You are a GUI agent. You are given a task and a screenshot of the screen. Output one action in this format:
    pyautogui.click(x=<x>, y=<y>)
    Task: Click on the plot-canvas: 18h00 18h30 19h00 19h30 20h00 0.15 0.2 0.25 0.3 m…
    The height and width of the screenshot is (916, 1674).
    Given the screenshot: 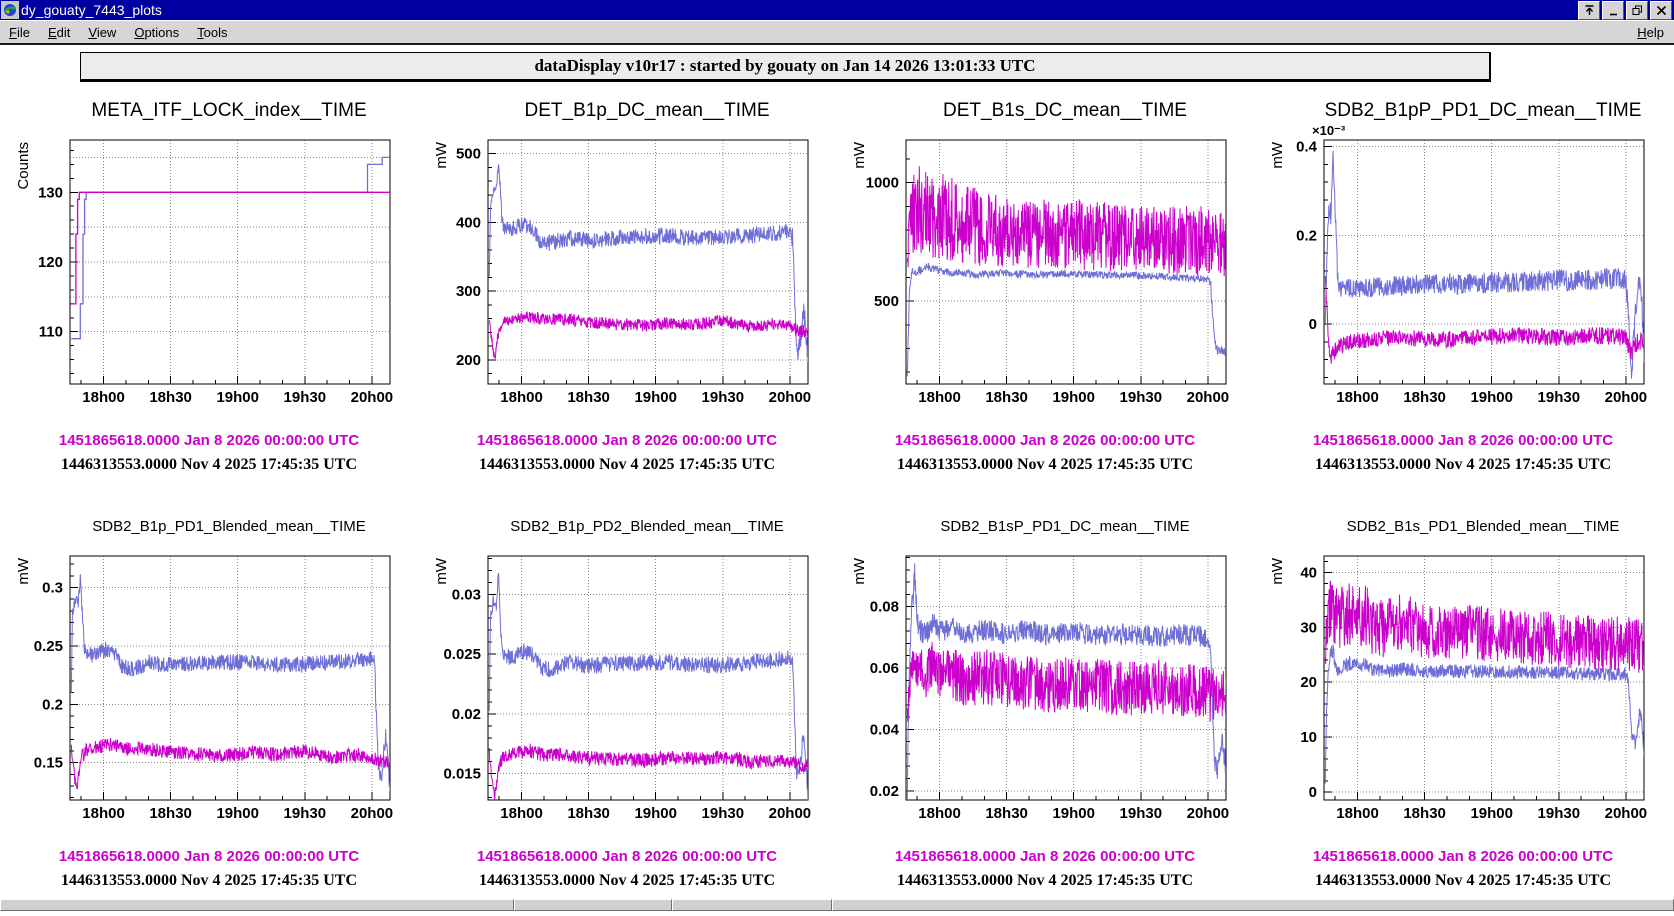 What is the action you would take?
    pyautogui.click(x=209, y=682)
    